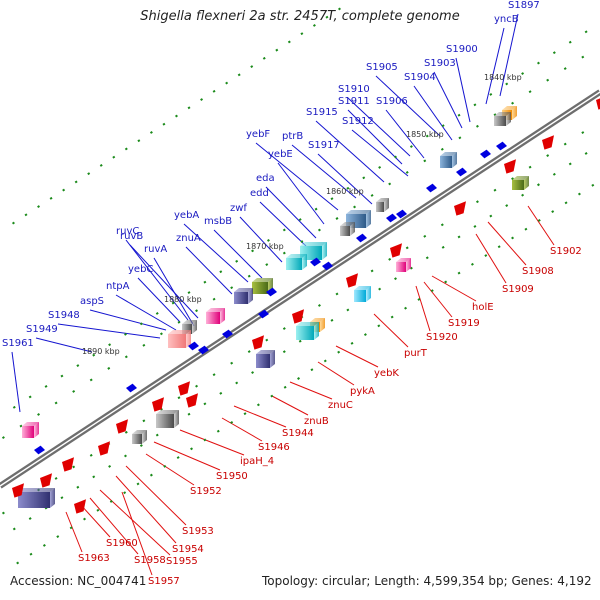 The image size is (600, 600). I want to click on forward-gene-label: edd, so click(259, 193).